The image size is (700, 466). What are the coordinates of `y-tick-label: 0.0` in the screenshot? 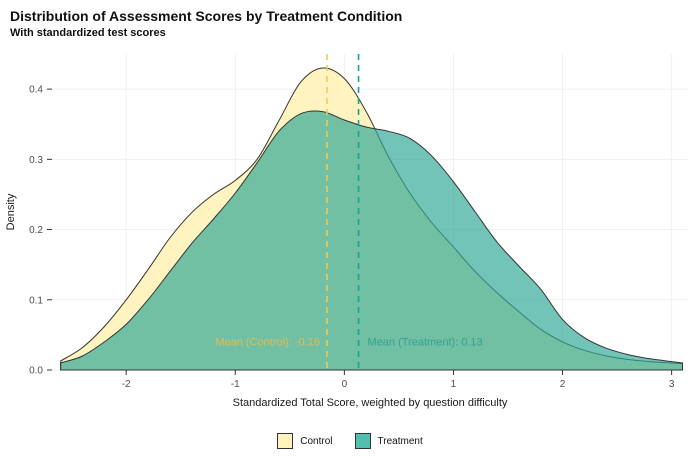 It's located at (36, 371).